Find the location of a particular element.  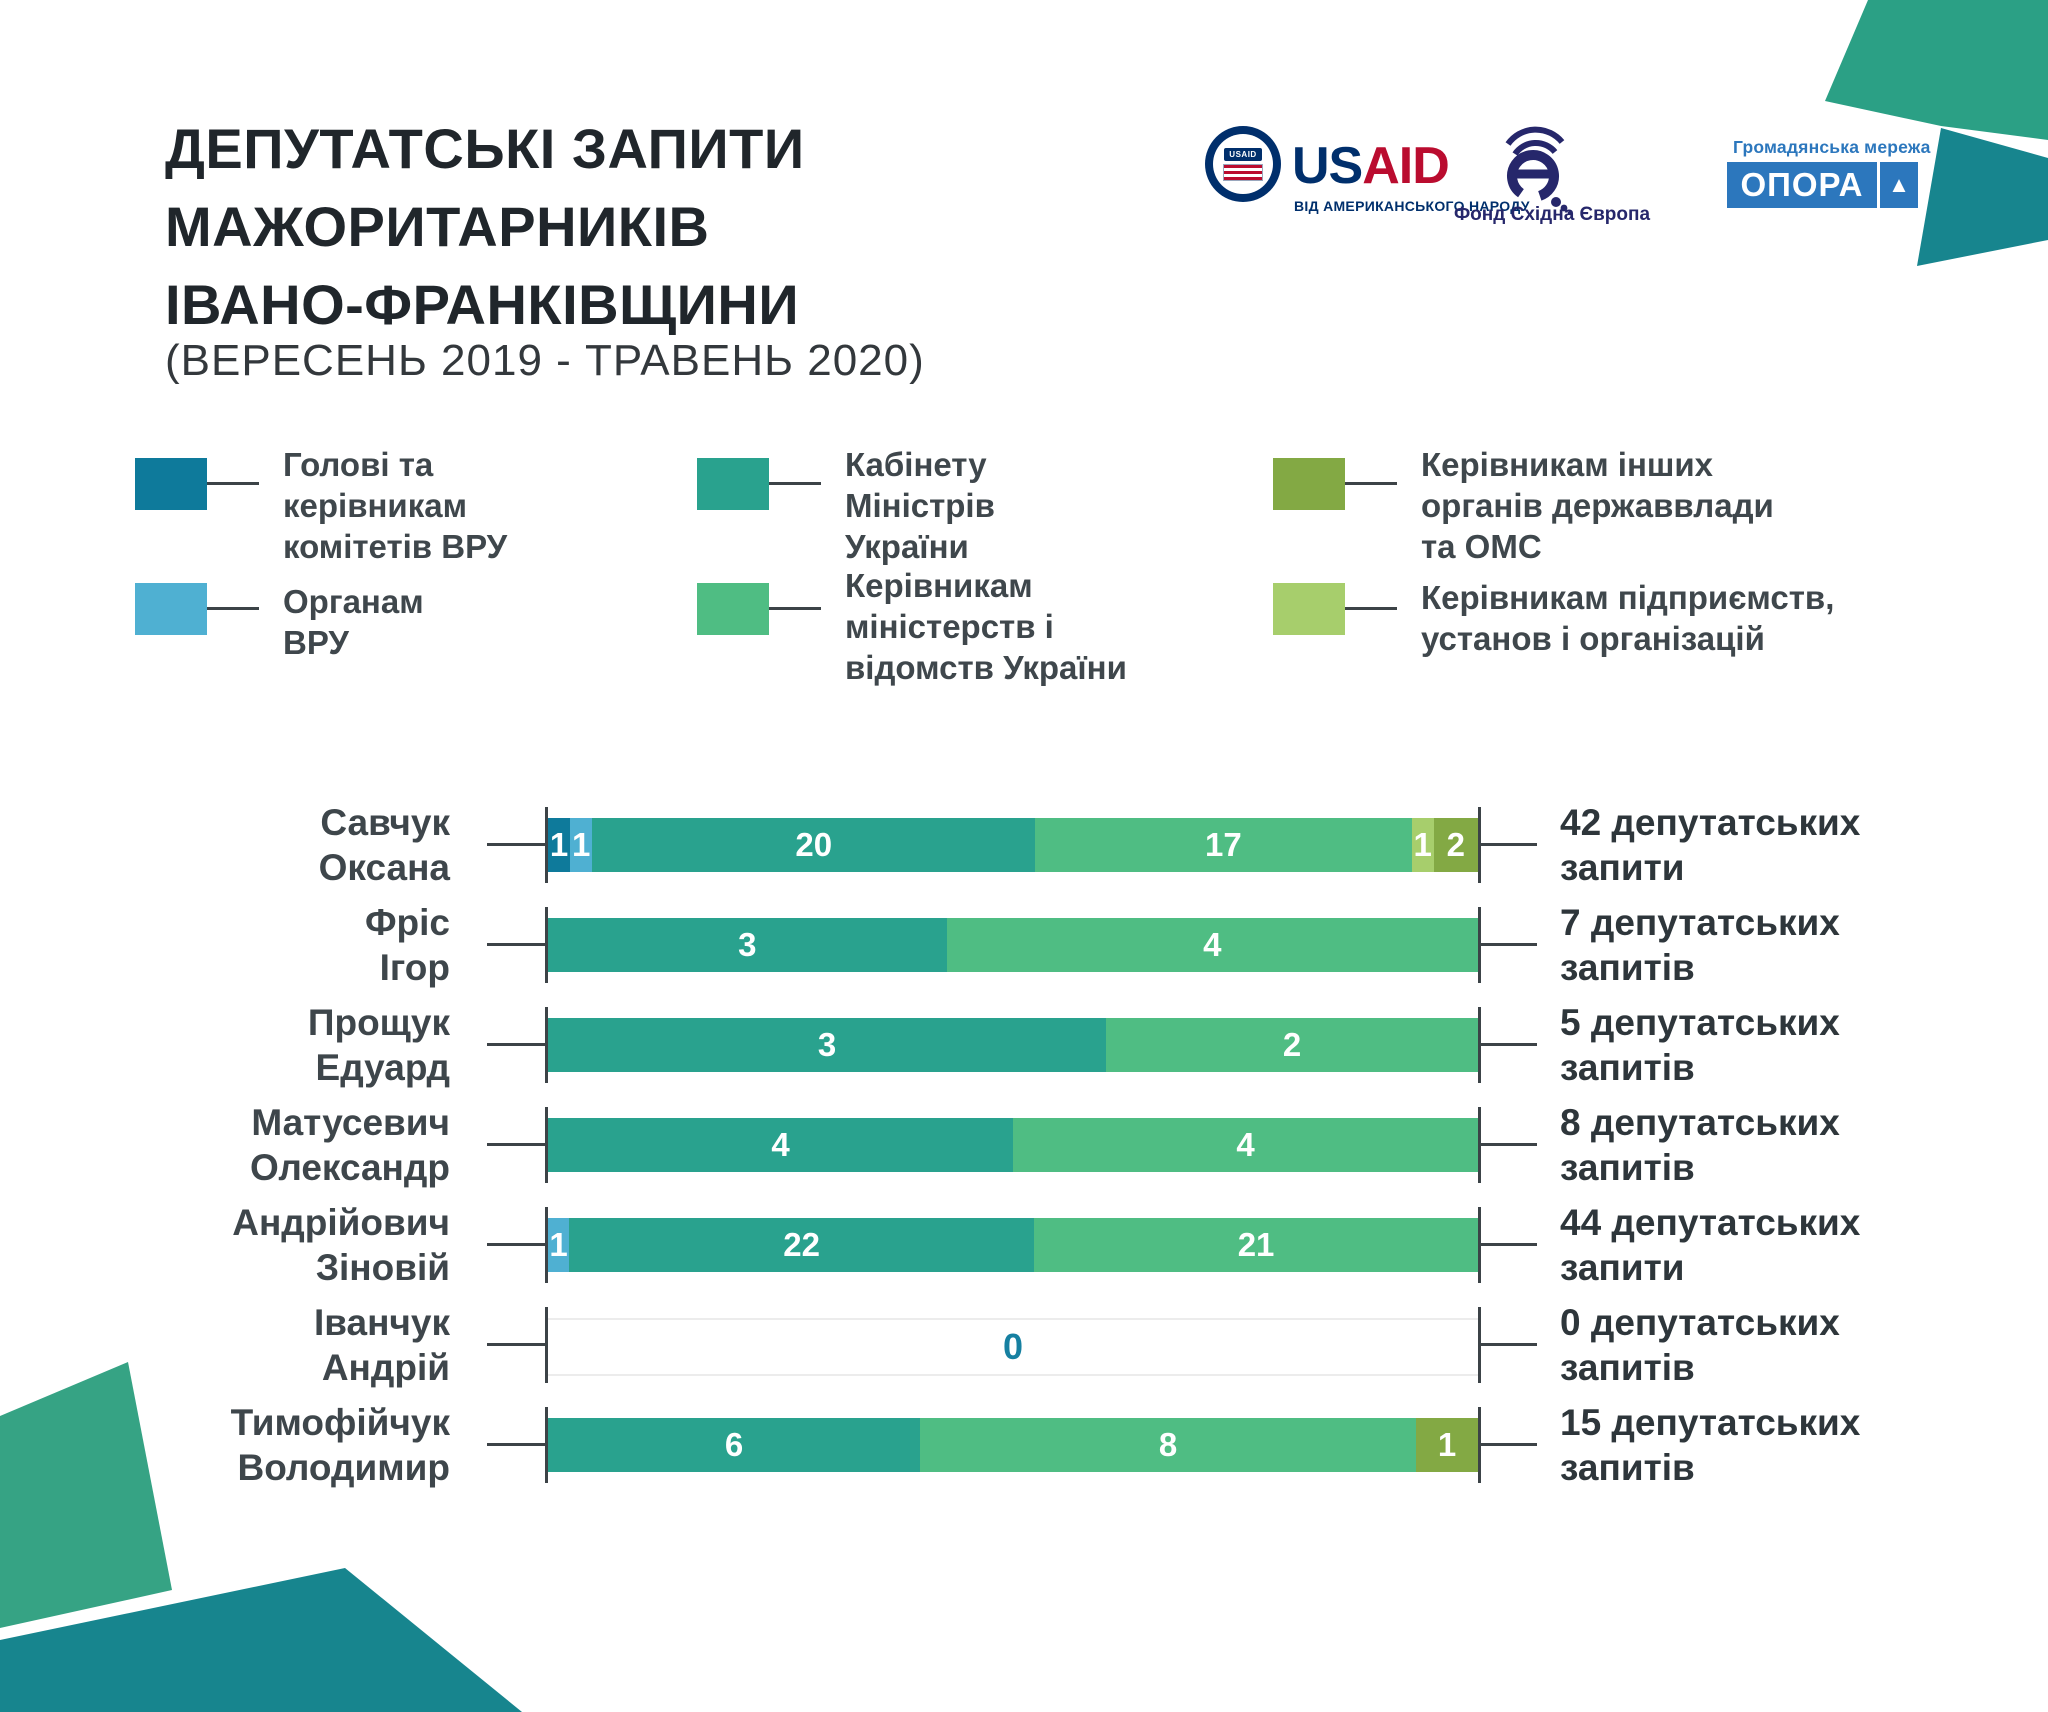

opora-triangle-icon: ▲ is located at coordinates (1899, 185).